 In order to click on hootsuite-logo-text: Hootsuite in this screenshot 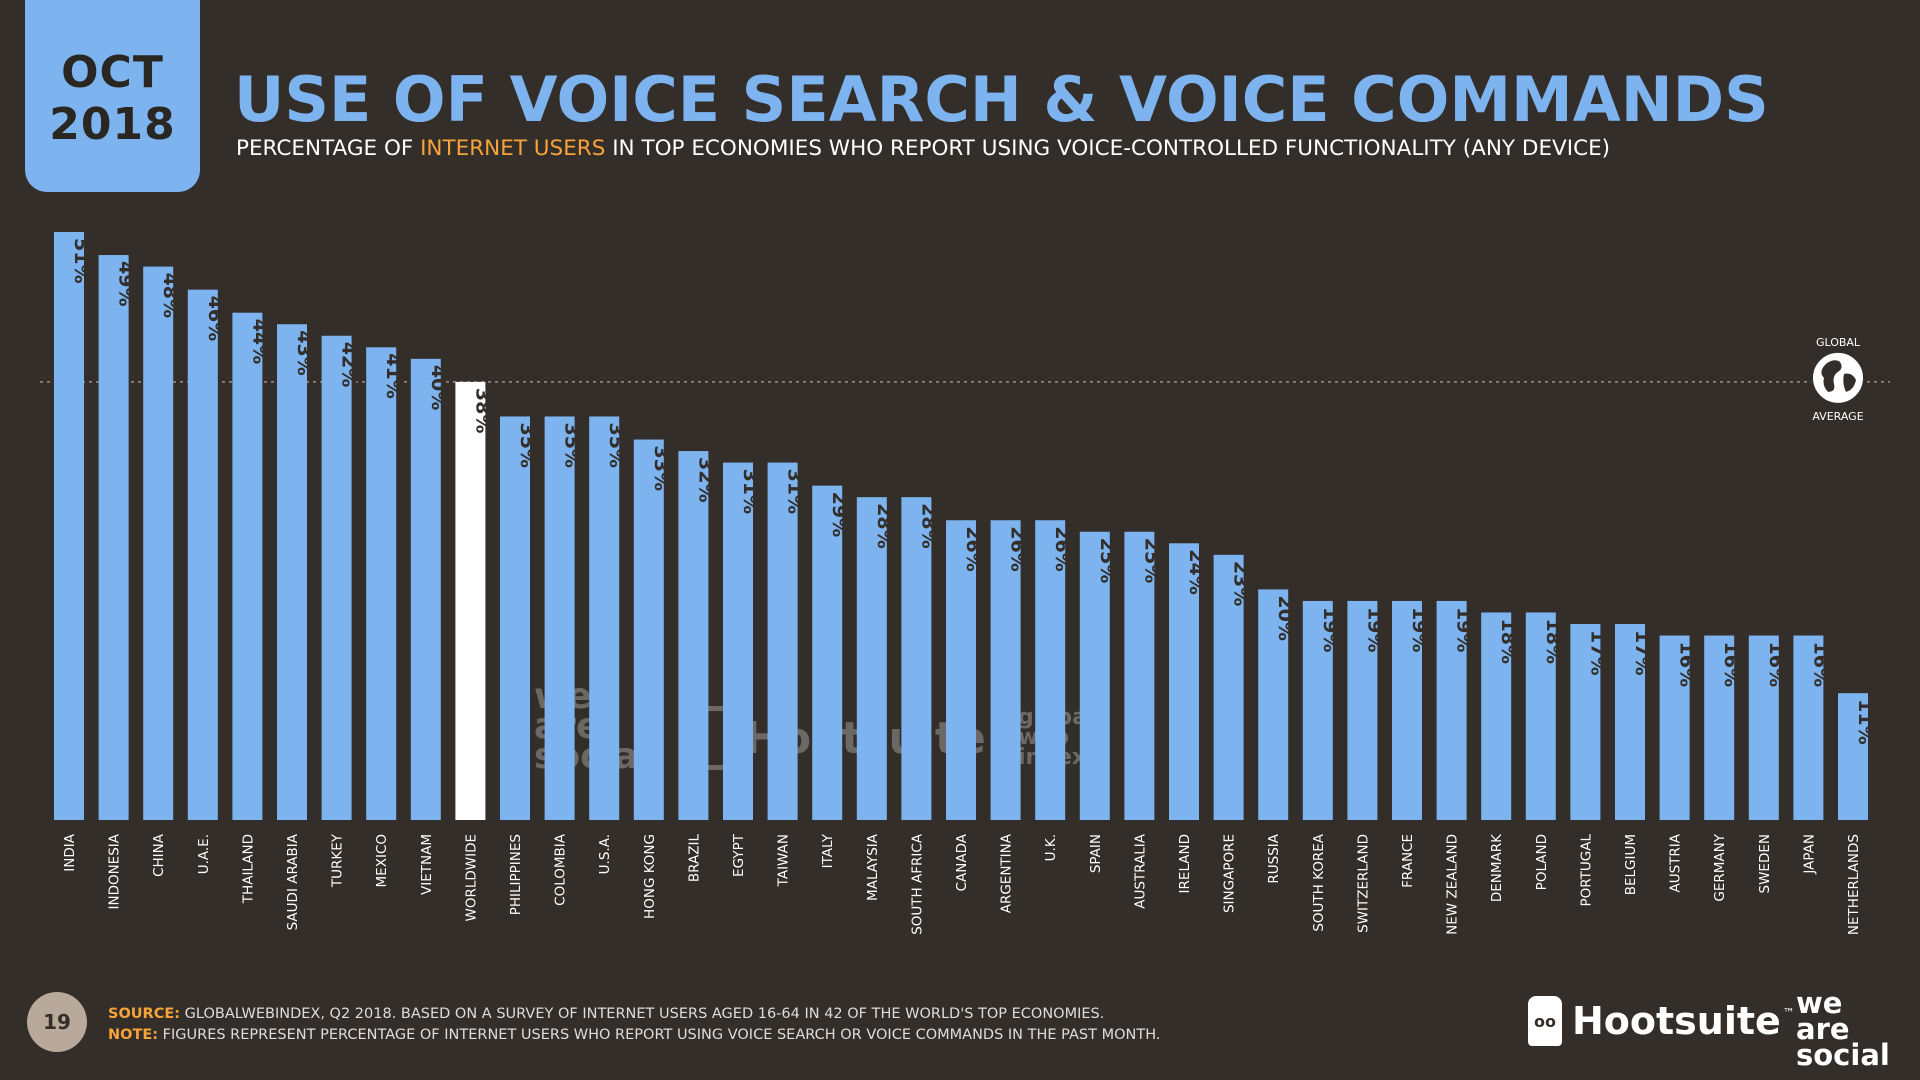, I will do `click(1676, 1021)`.